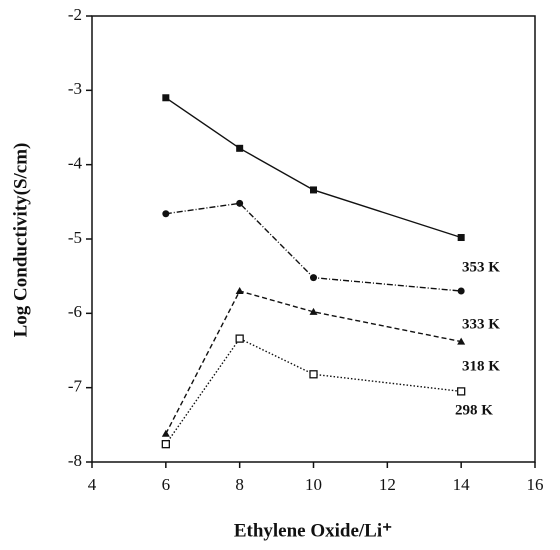 This screenshot has height=550, width=560. I want to click on y-tick-label: -2, so click(75, 14).